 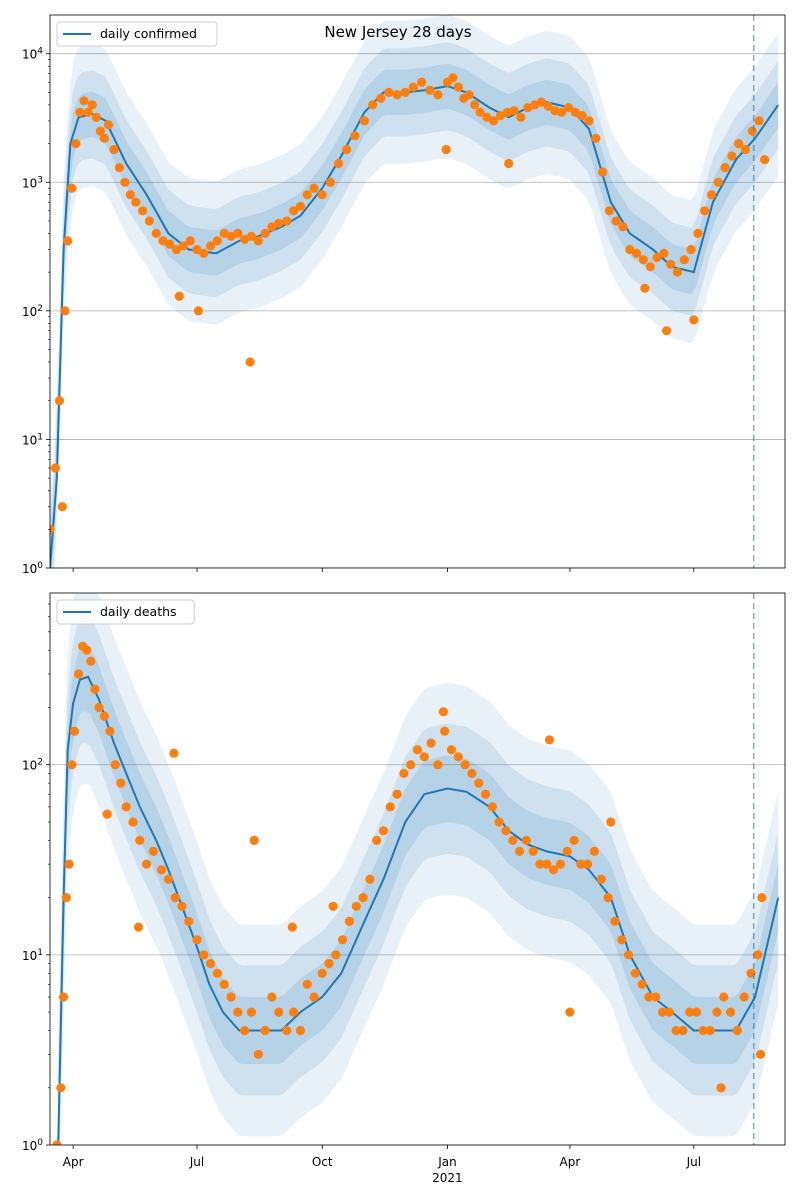 I want to click on y-tick-label: 104, so click(x=32, y=54).